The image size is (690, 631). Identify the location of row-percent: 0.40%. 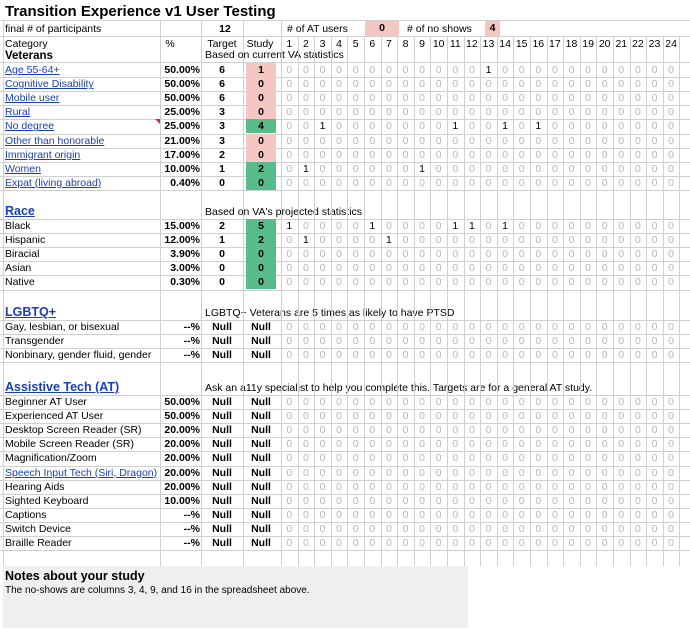
(185, 182).